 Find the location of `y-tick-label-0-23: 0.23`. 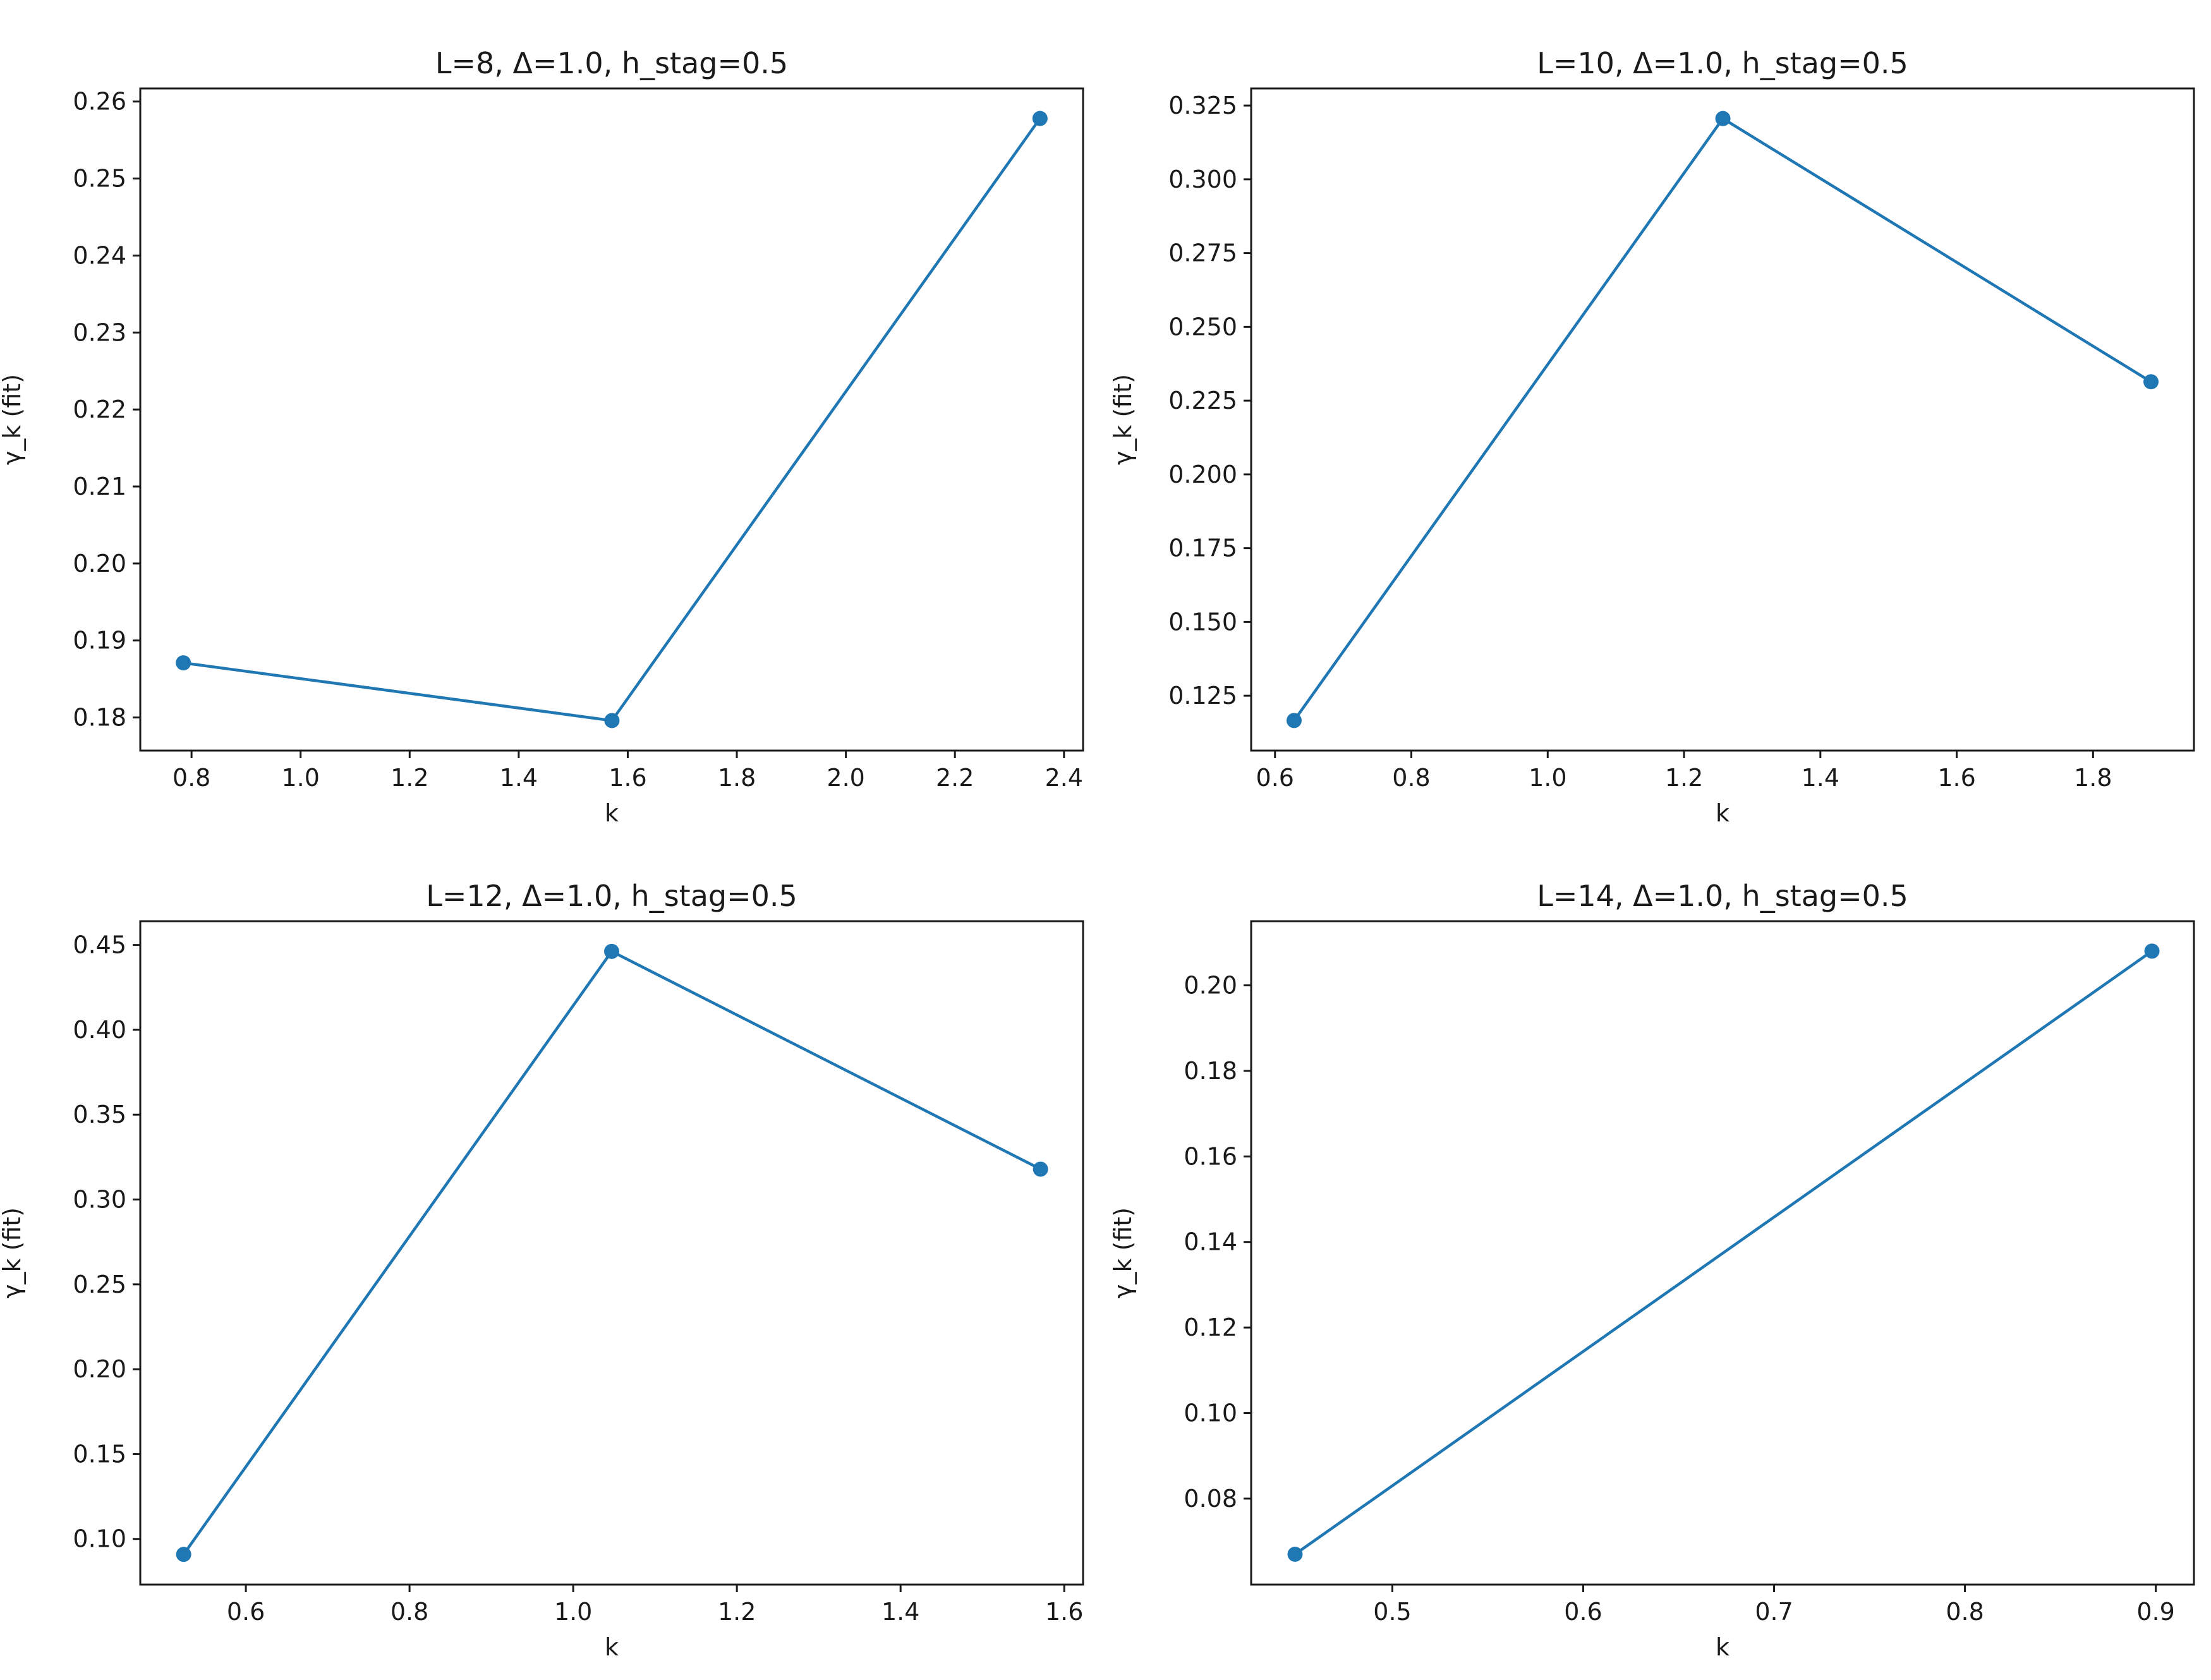

y-tick-label-0-23: 0.23 is located at coordinates (99, 332).